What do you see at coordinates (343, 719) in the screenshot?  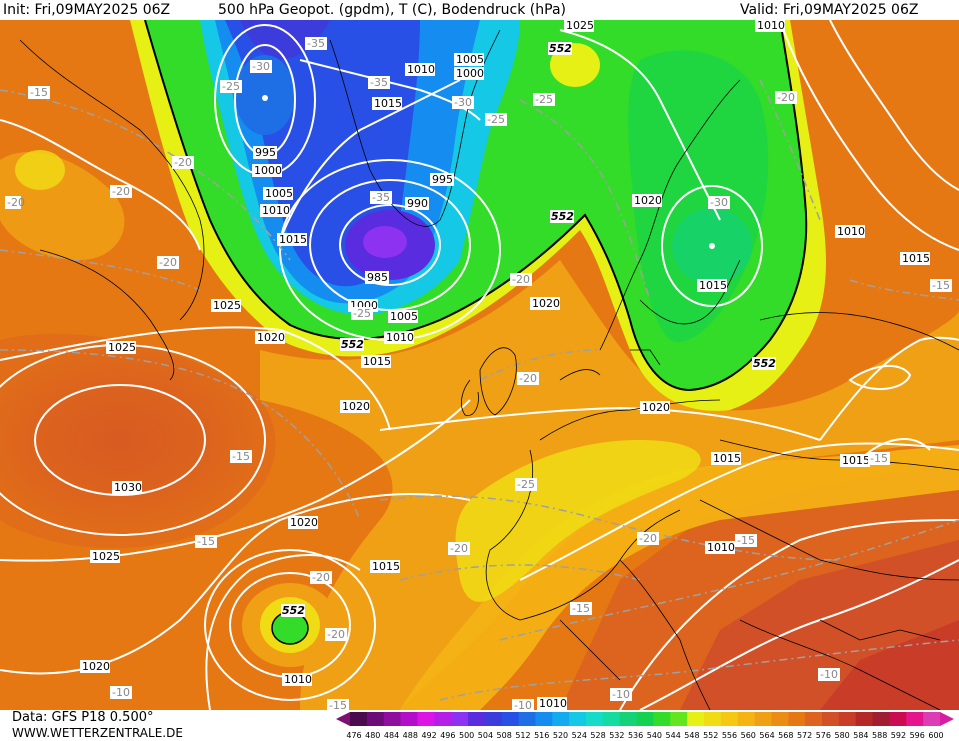 I see `colorbar-arrow-low` at bounding box center [343, 719].